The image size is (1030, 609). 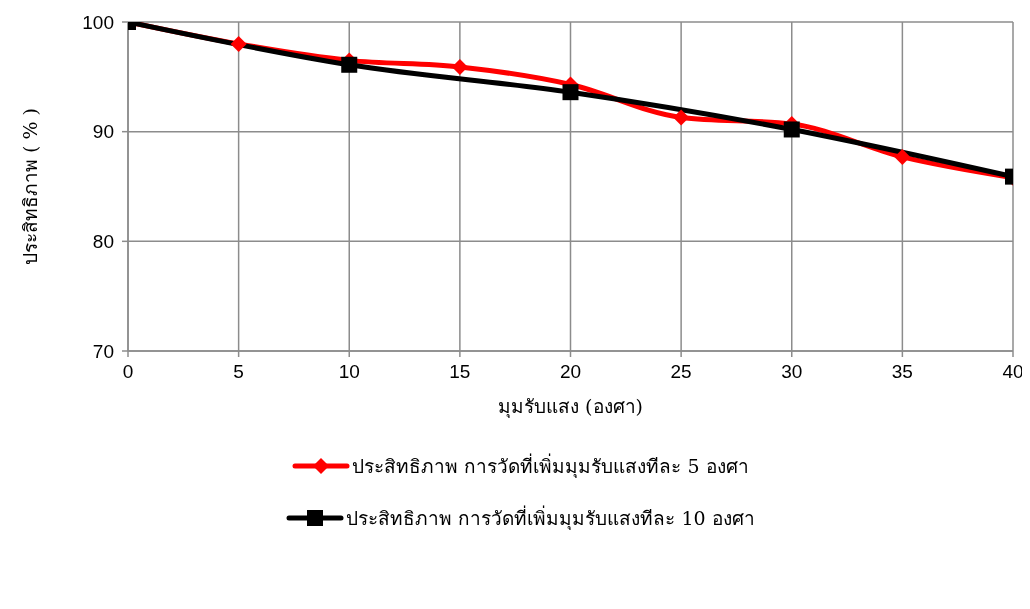 I want to click on y-axis-title: ประสิทธิภาพ ( % ), so click(x=29, y=186).